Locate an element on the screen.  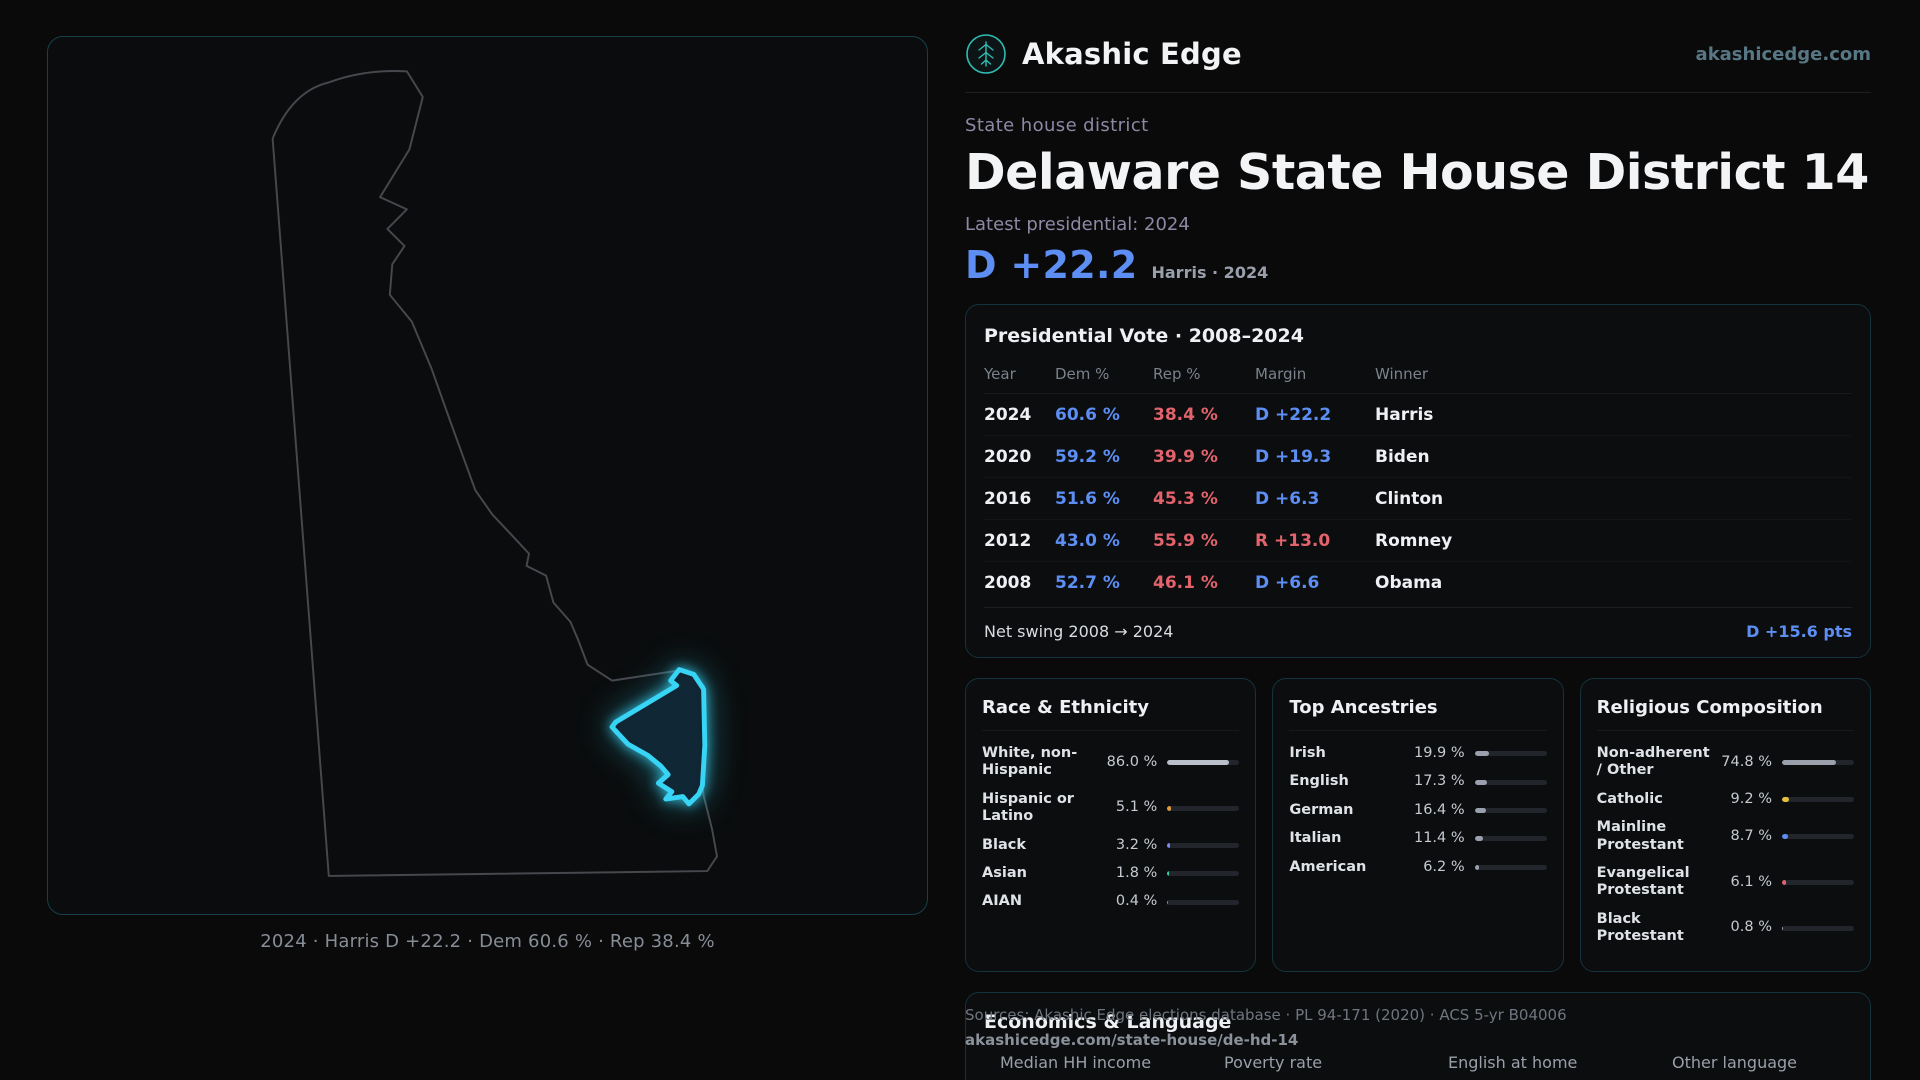
demo-row: Mainline Protestant 8.7 % is located at coordinates (1725, 836).